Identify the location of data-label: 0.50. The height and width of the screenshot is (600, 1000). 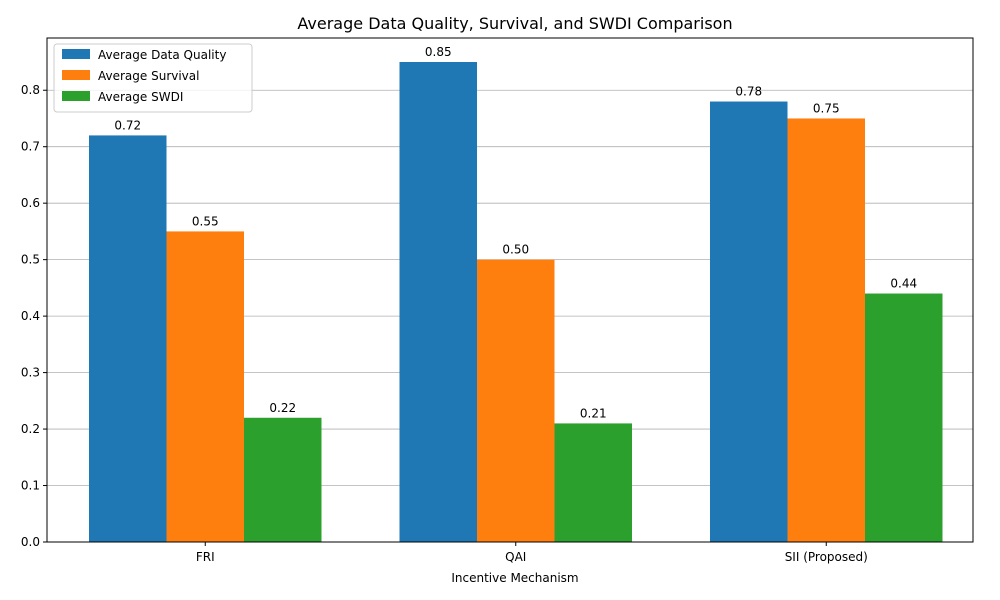
(515, 250).